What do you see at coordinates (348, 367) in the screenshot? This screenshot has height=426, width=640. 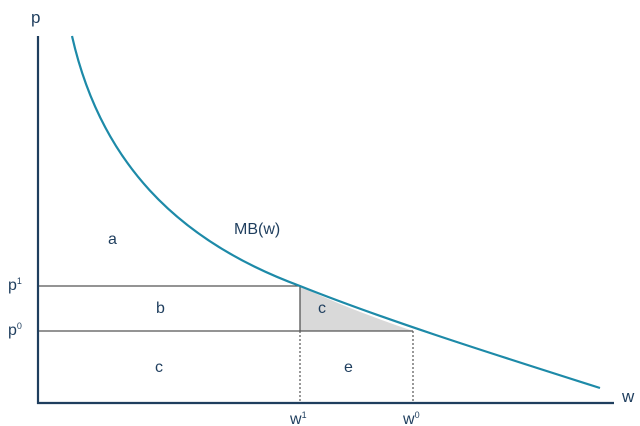 I see `region-e-label: e` at bounding box center [348, 367].